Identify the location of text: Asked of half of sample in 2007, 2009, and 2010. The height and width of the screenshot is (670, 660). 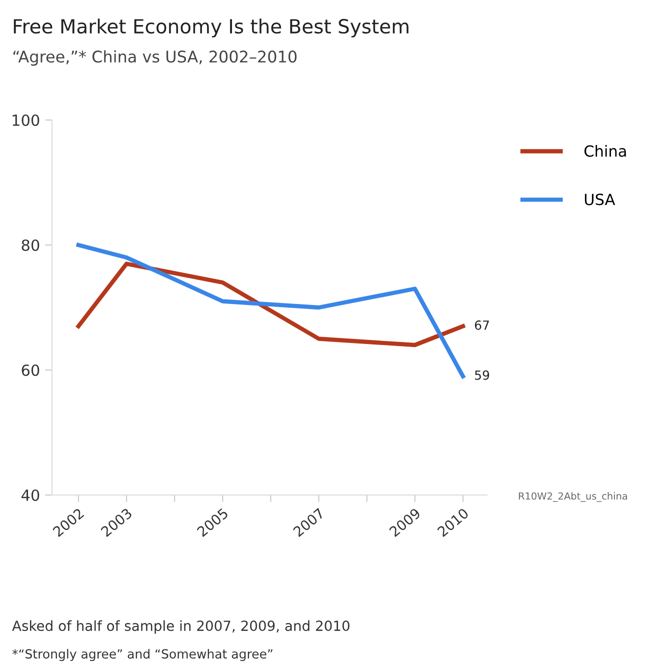
(181, 627).